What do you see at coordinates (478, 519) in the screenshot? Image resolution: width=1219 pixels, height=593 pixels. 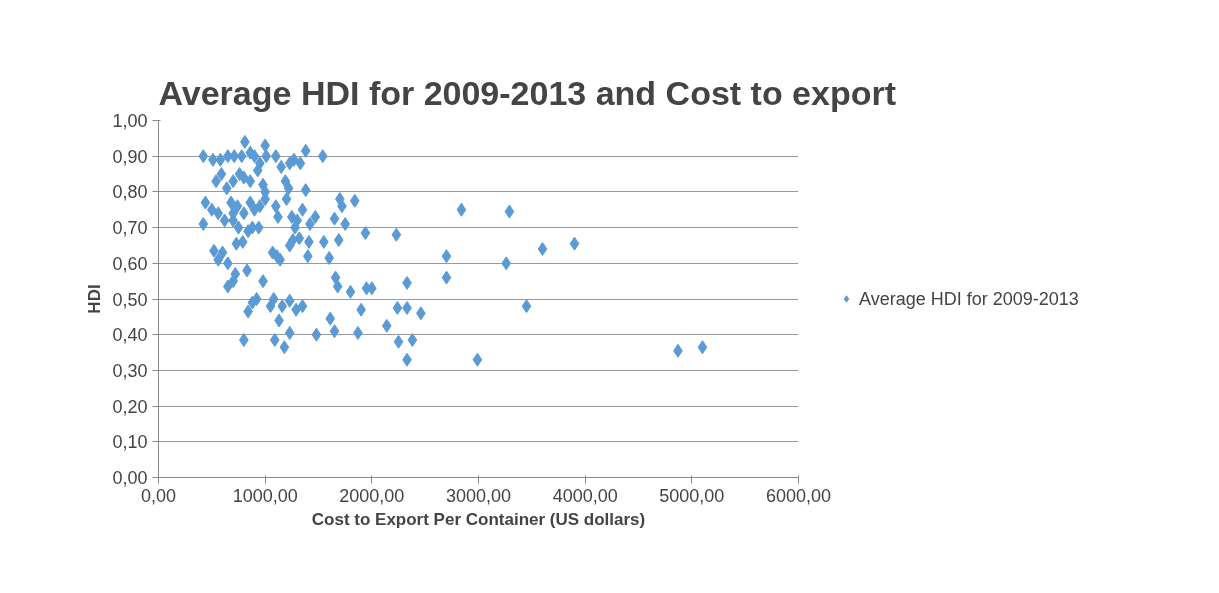 I see `x-axis-title: Cost to Export Per Container (US dollars)` at bounding box center [478, 519].